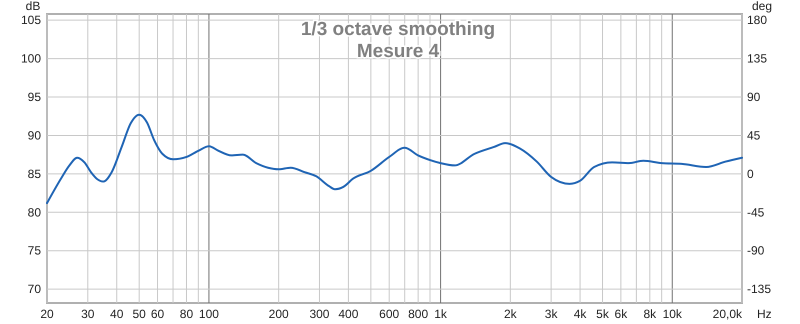 The width and height of the screenshot is (800, 324). What do you see at coordinates (672, 314) in the screenshot?
I see `x-tick-label: 10k` at bounding box center [672, 314].